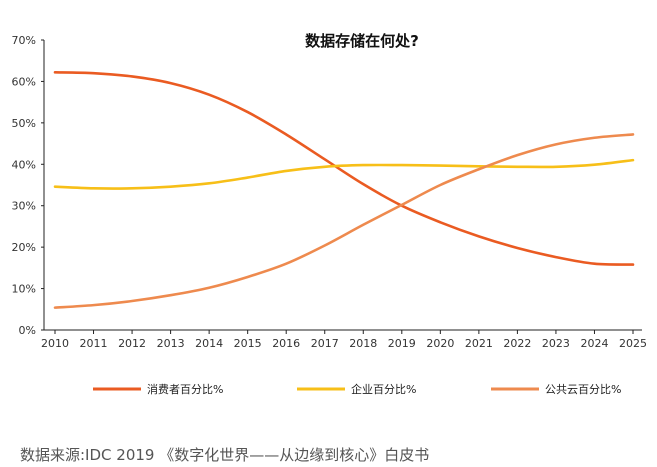 This screenshot has height=467, width=657. What do you see at coordinates (24, 123) in the screenshot?
I see `y-tick-label: 50%` at bounding box center [24, 123].